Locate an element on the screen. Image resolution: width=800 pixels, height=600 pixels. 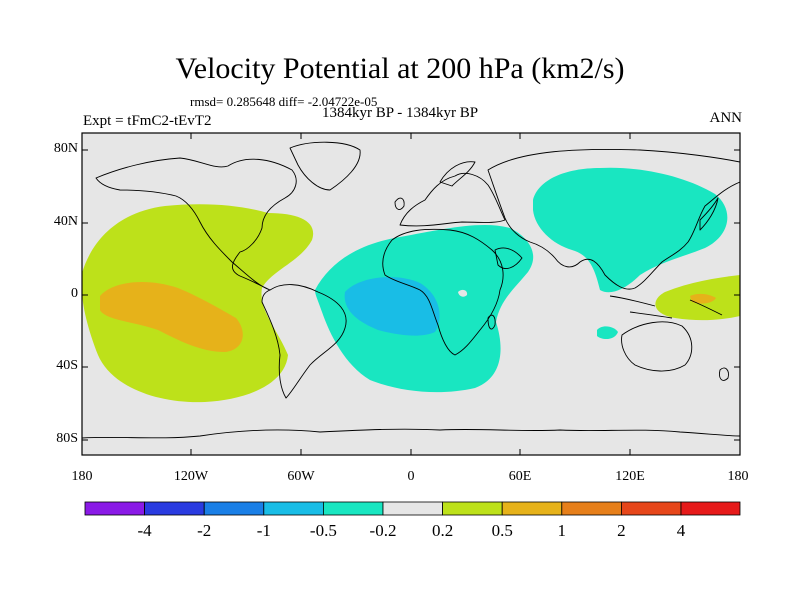
lon-label-120w: 120W is located at coordinates (191, 476).